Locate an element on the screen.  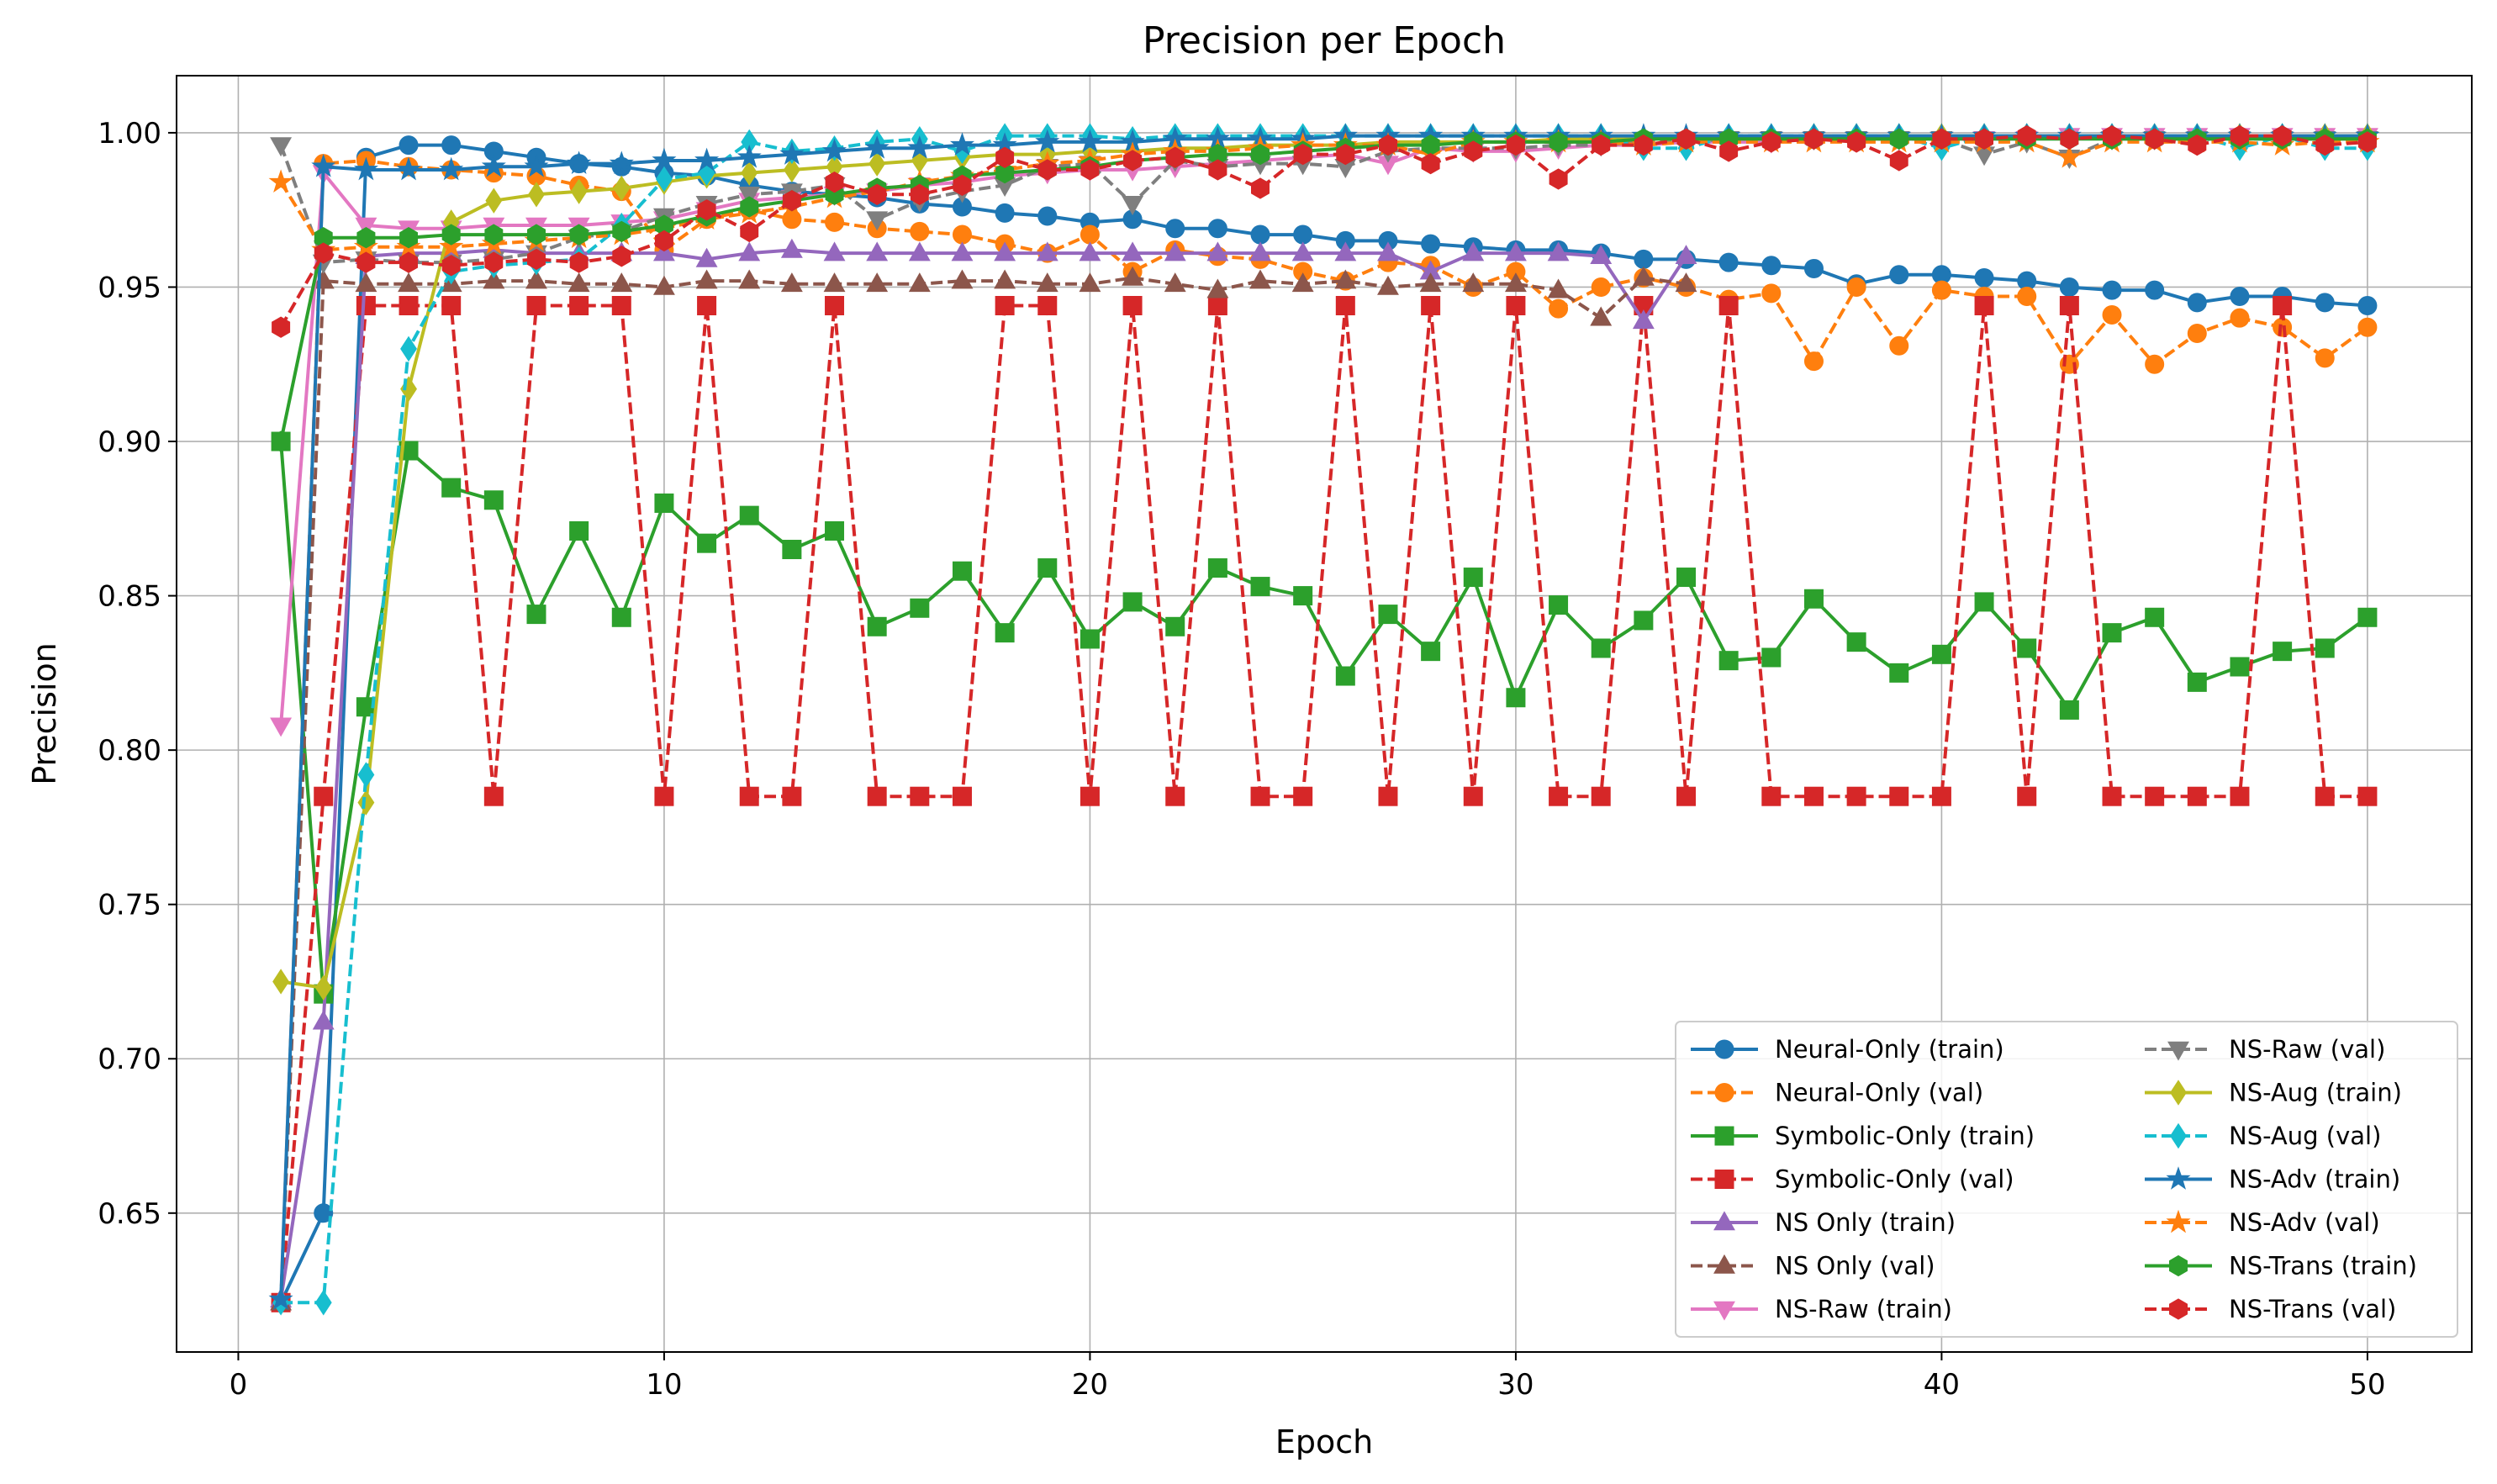
legend-label: NS-Raw (val) is located at coordinates (2307, 1049).